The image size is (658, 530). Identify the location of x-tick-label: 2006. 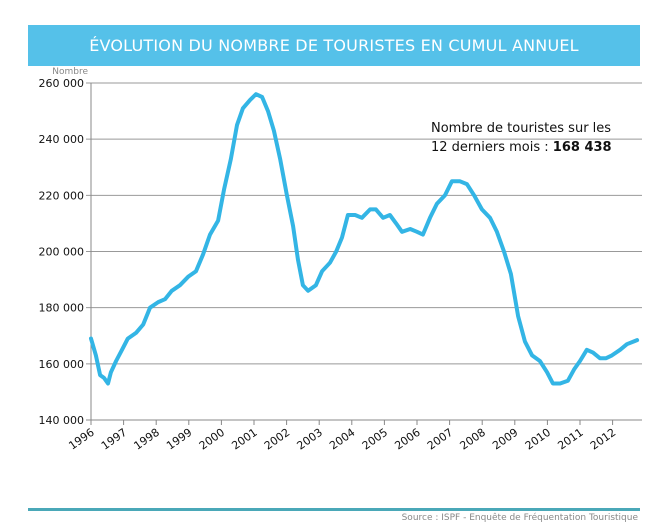
(407, 439).